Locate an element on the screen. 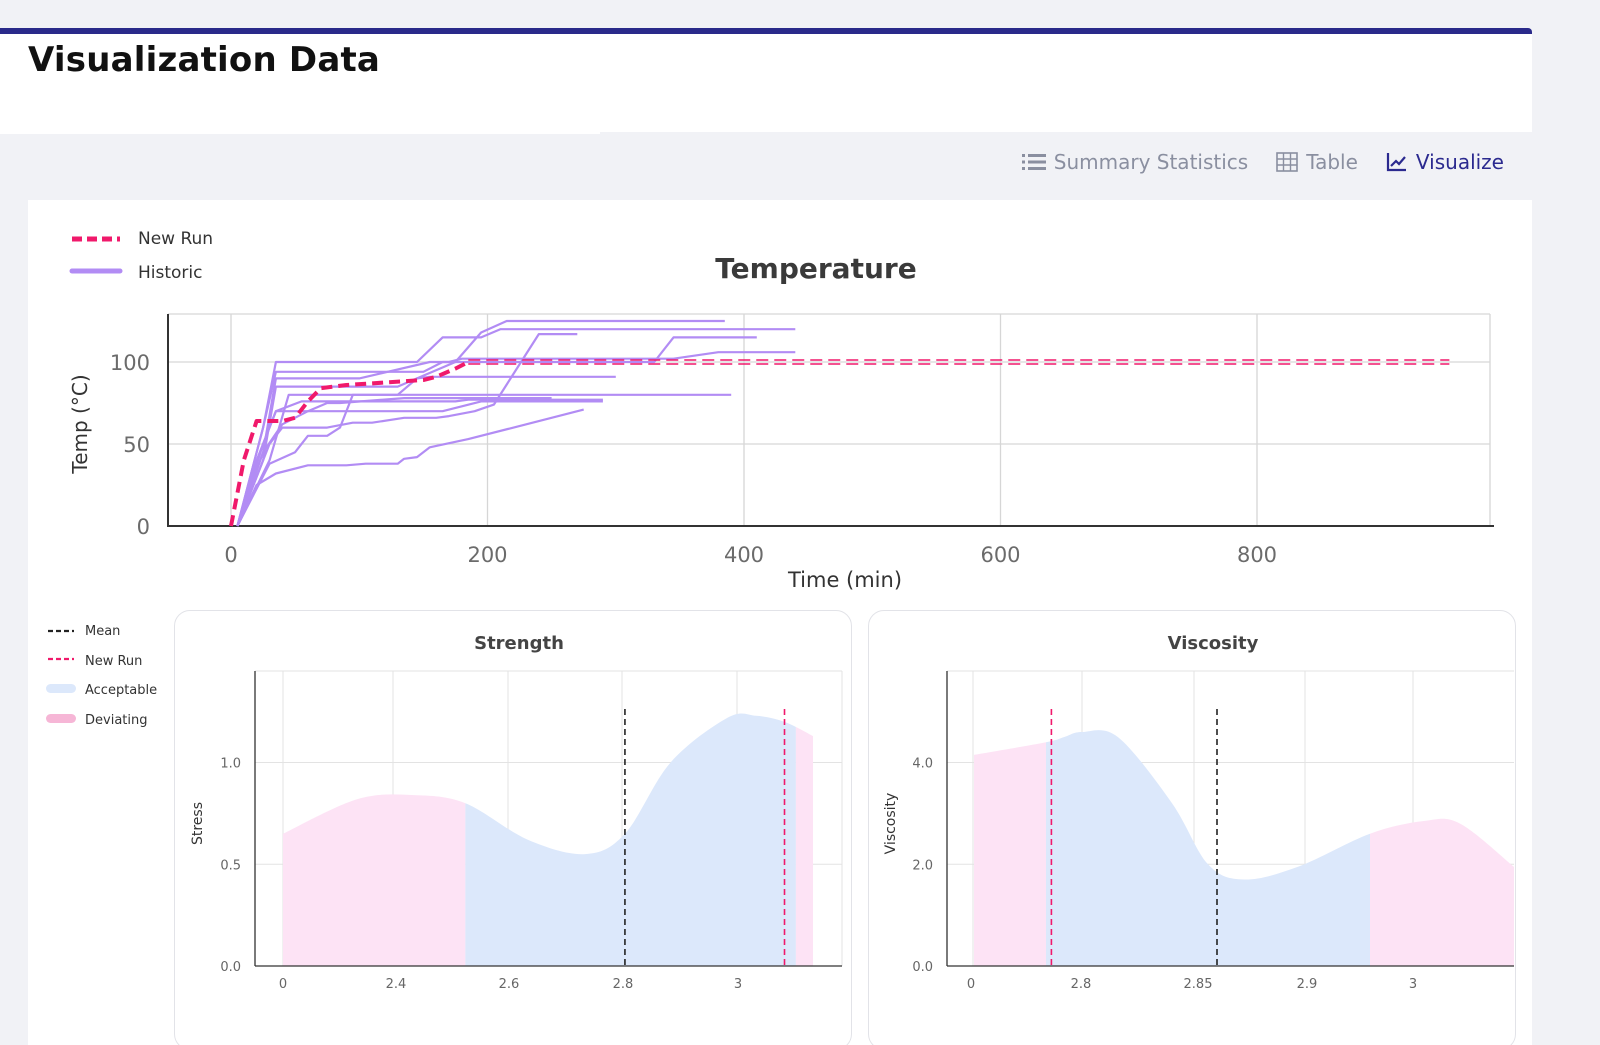  page-title: Visualization Data is located at coordinates (204, 60).